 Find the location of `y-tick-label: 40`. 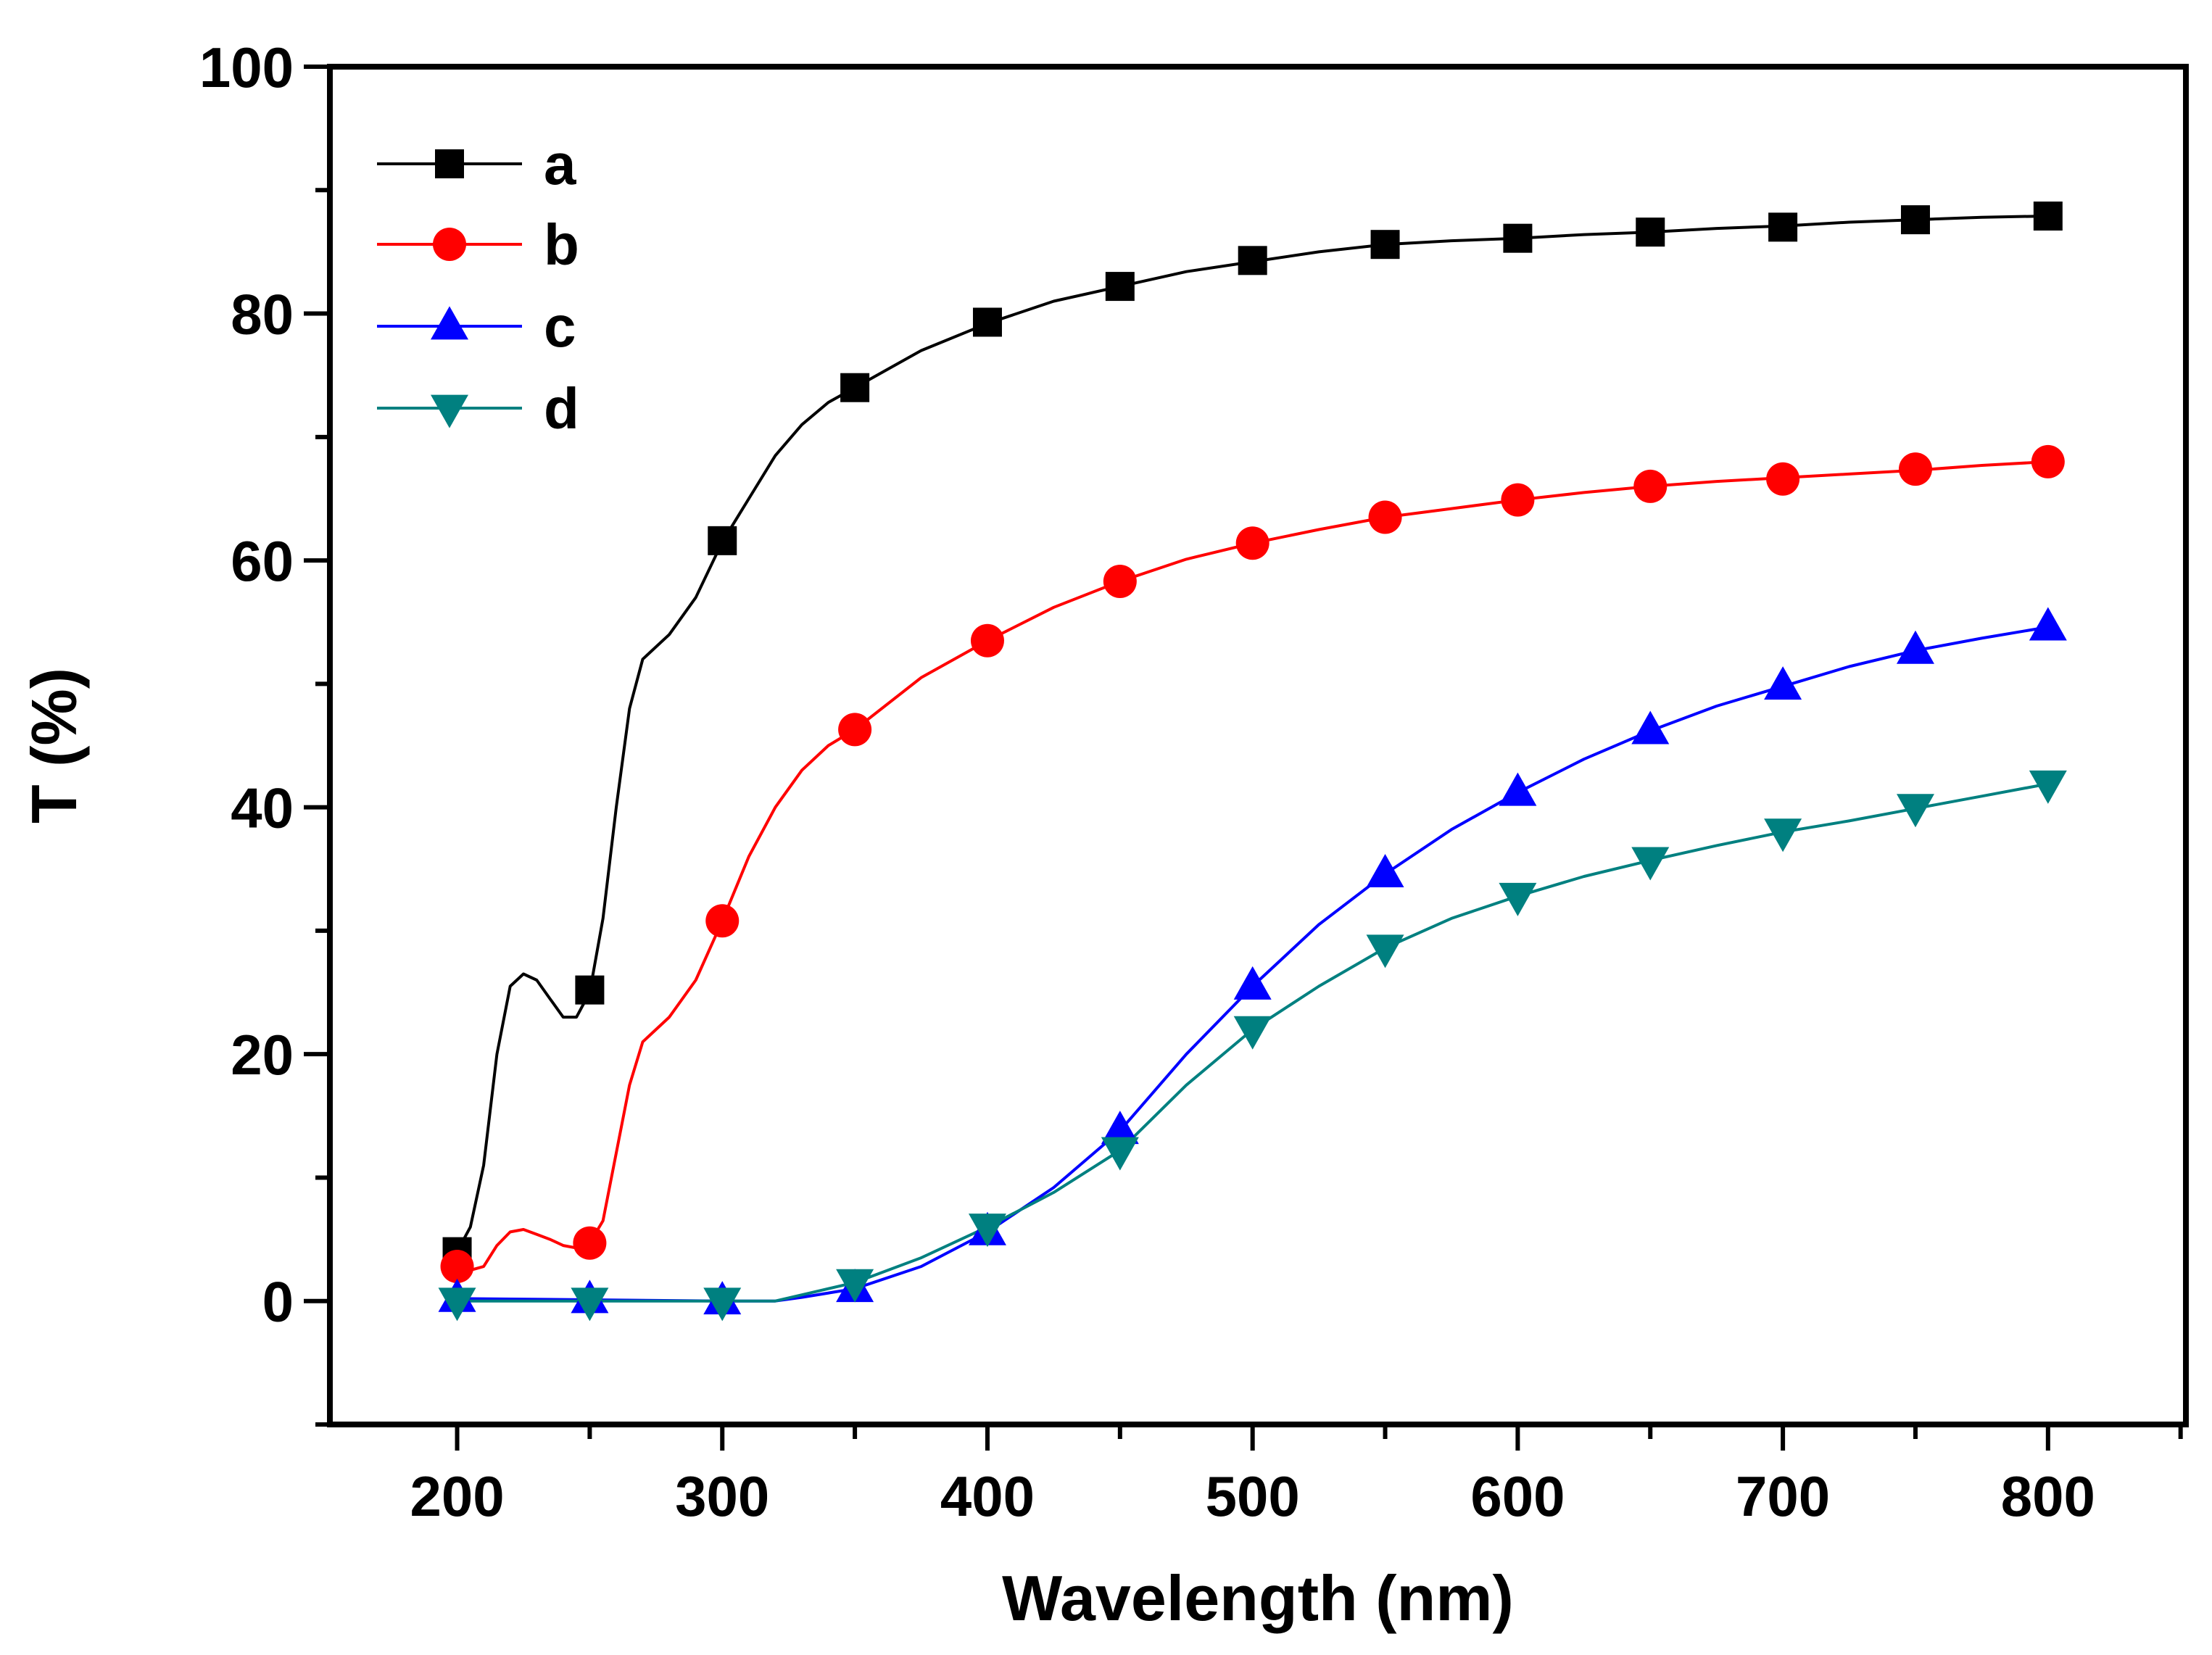

y-tick-label: 40 is located at coordinates (262, 808).